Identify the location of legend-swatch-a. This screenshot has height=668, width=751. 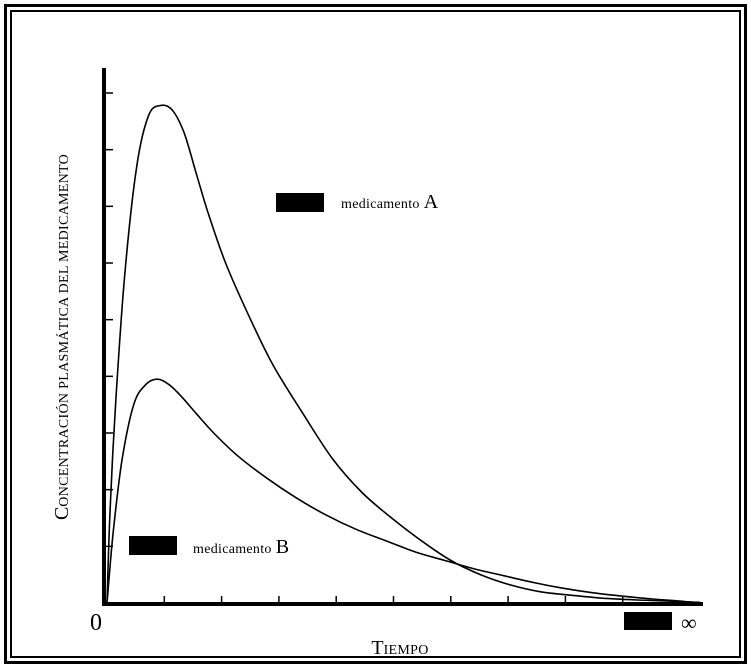
(300, 202).